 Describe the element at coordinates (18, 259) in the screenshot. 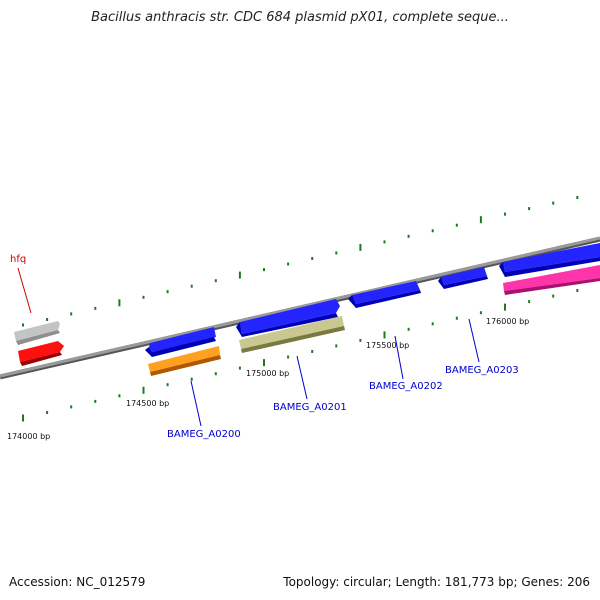

I see `gene-label-hfq: hfq` at that location.